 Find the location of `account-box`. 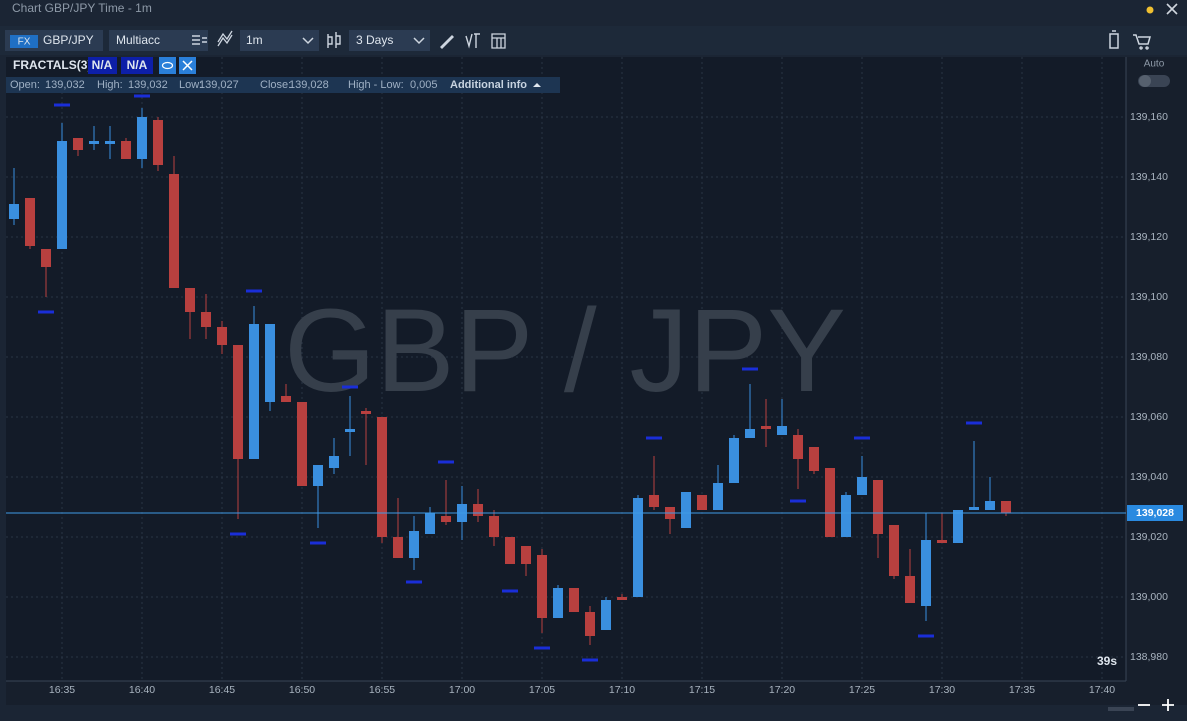

account-box is located at coordinates (158, 40).